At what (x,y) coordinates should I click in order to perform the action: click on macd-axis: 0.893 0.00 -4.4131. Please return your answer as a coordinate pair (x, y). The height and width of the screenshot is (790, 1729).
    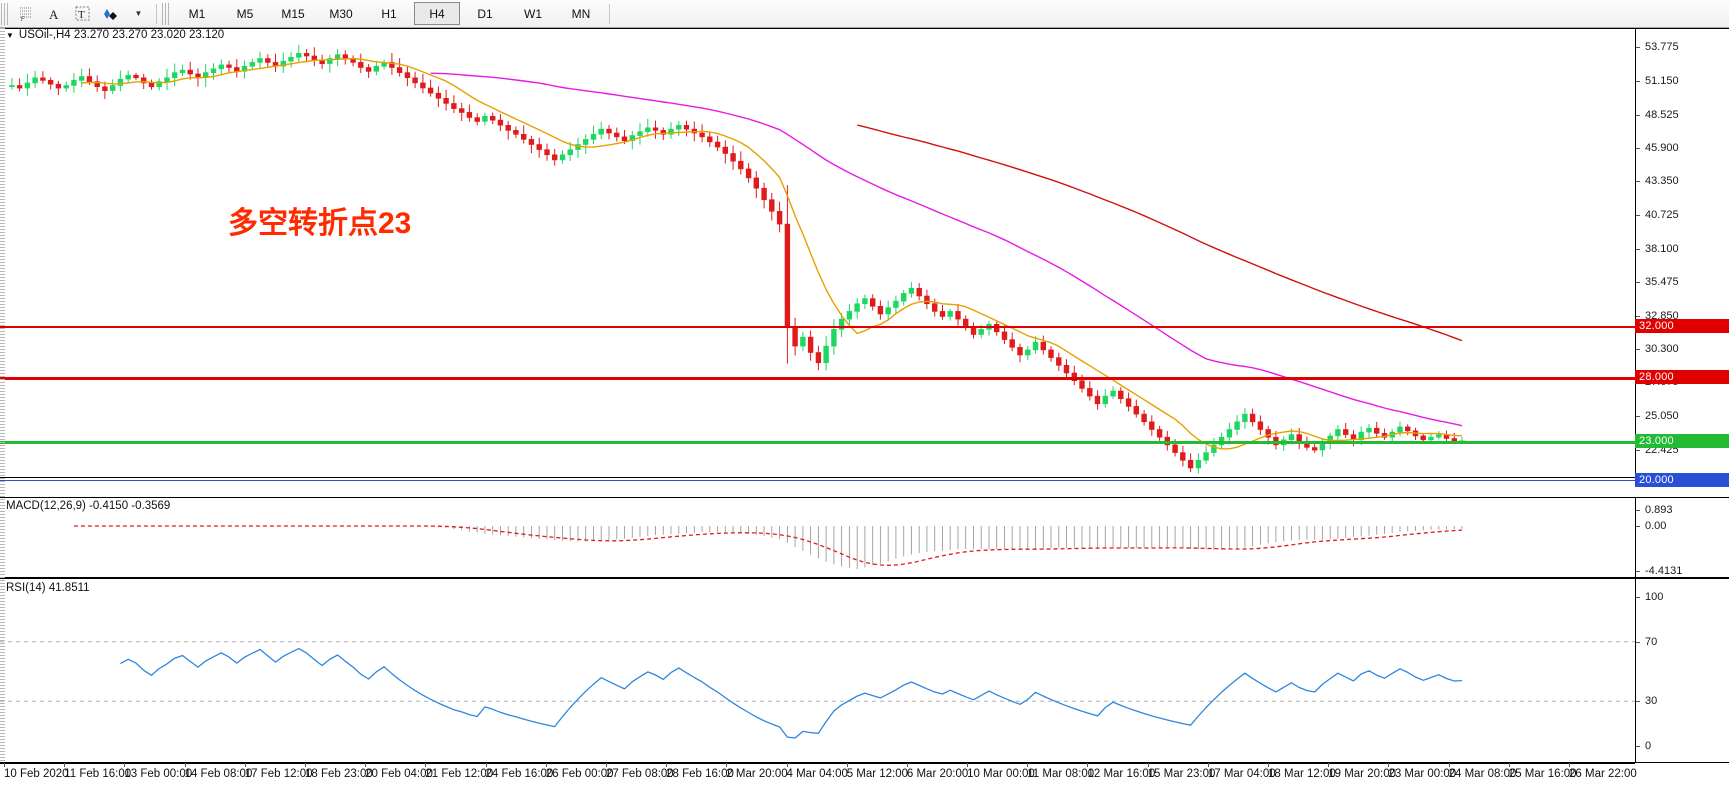
    Looking at the image, I should click on (1682, 537).